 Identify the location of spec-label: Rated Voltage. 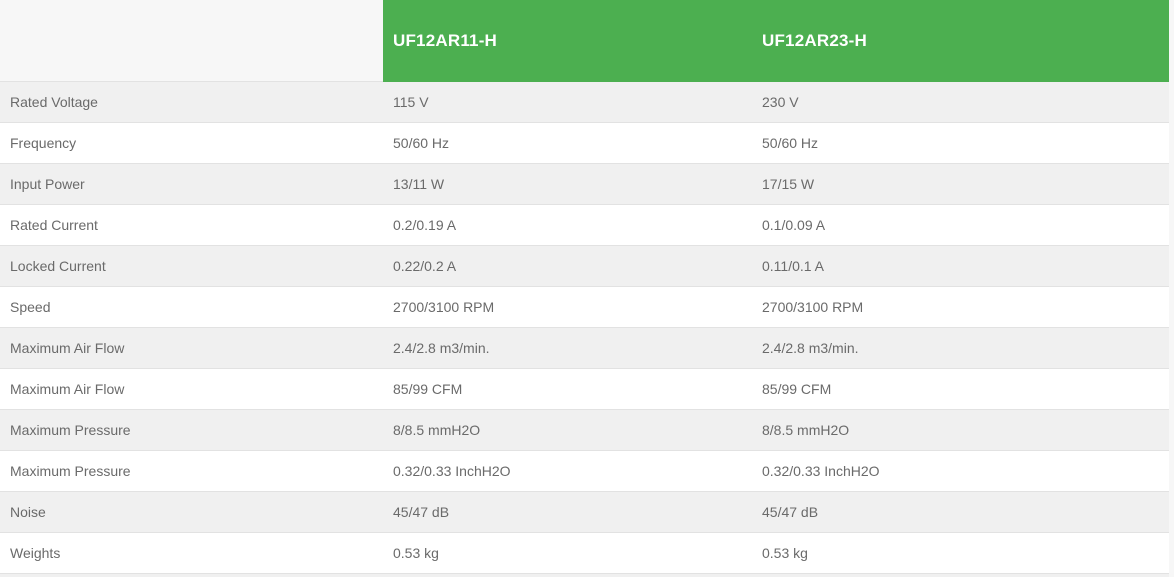
(54, 102).